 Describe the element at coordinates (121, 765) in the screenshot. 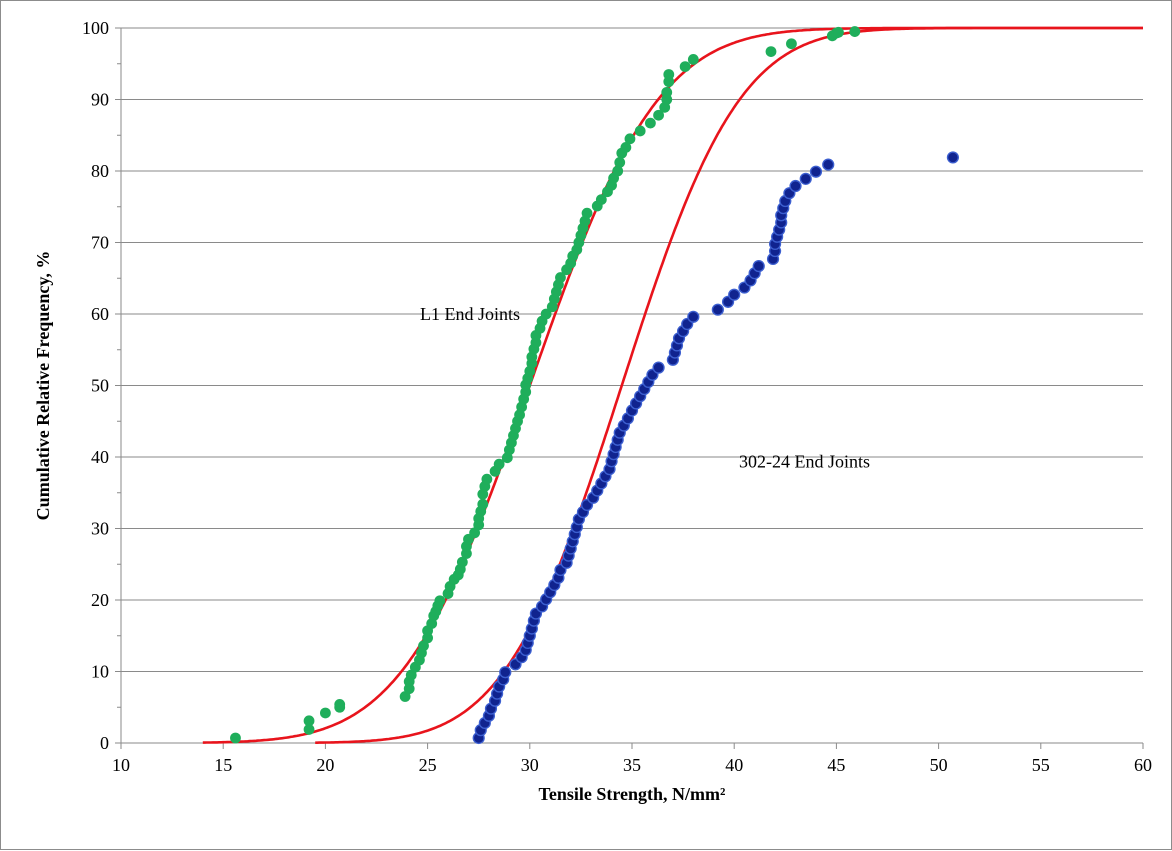

I see `x-tick-label: 10` at that location.